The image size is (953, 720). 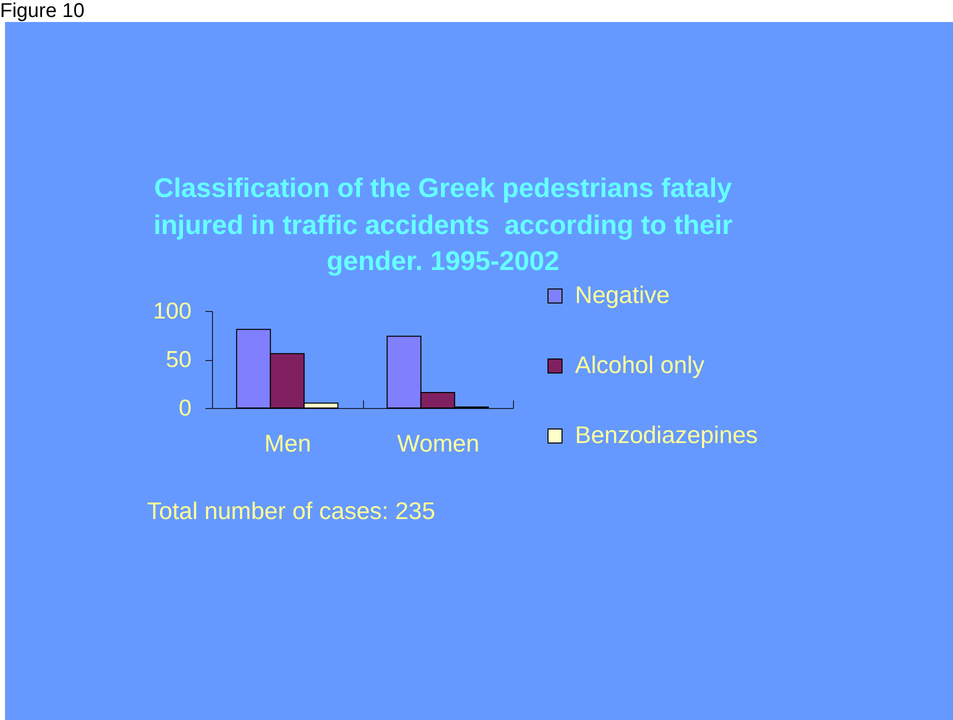 What do you see at coordinates (179, 359) in the screenshot?
I see `y-tick-label: 50` at bounding box center [179, 359].